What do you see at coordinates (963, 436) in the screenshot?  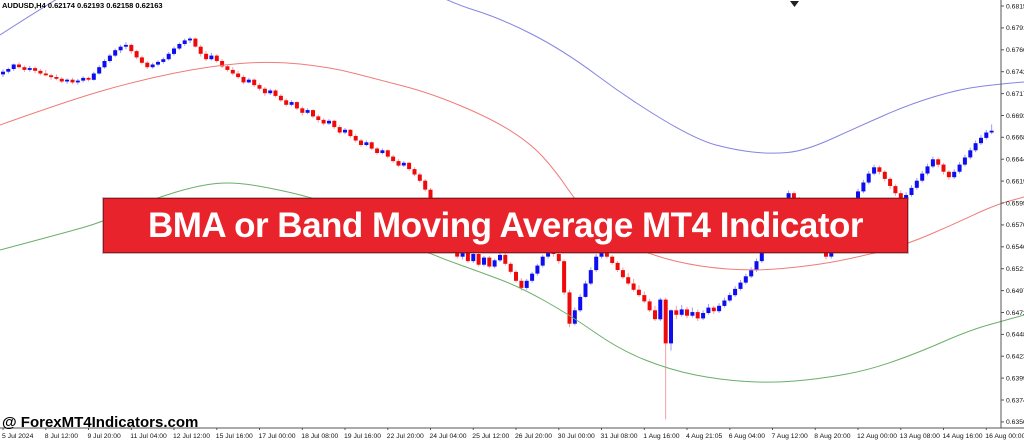 I see `svg-text: 14 Aug 16:00` at bounding box center [963, 436].